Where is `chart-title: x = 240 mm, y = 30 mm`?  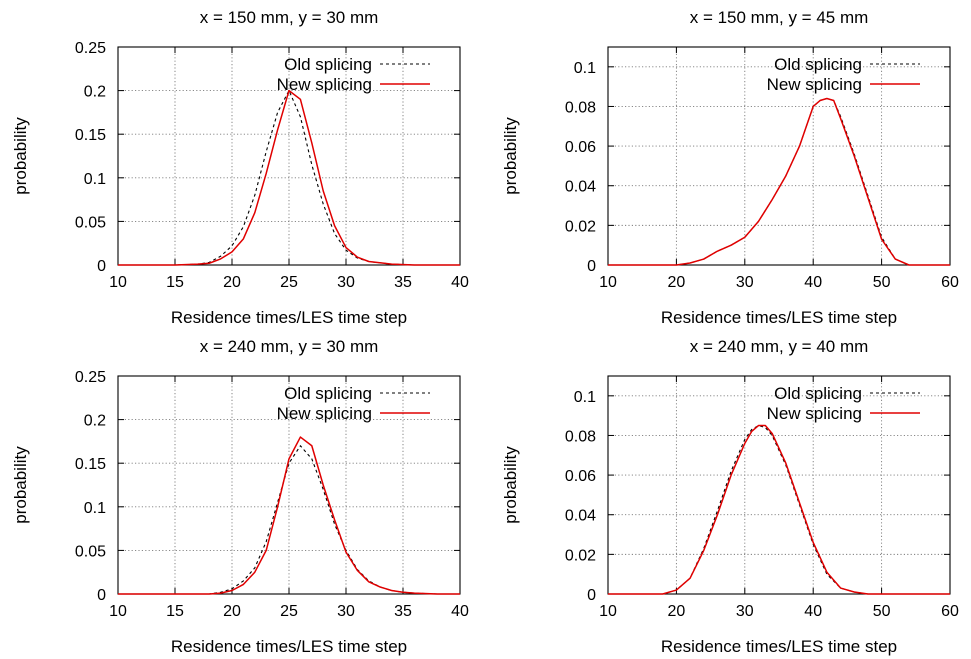
chart-title: x = 240 mm, y = 30 mm is located at coordinates (289, 346).